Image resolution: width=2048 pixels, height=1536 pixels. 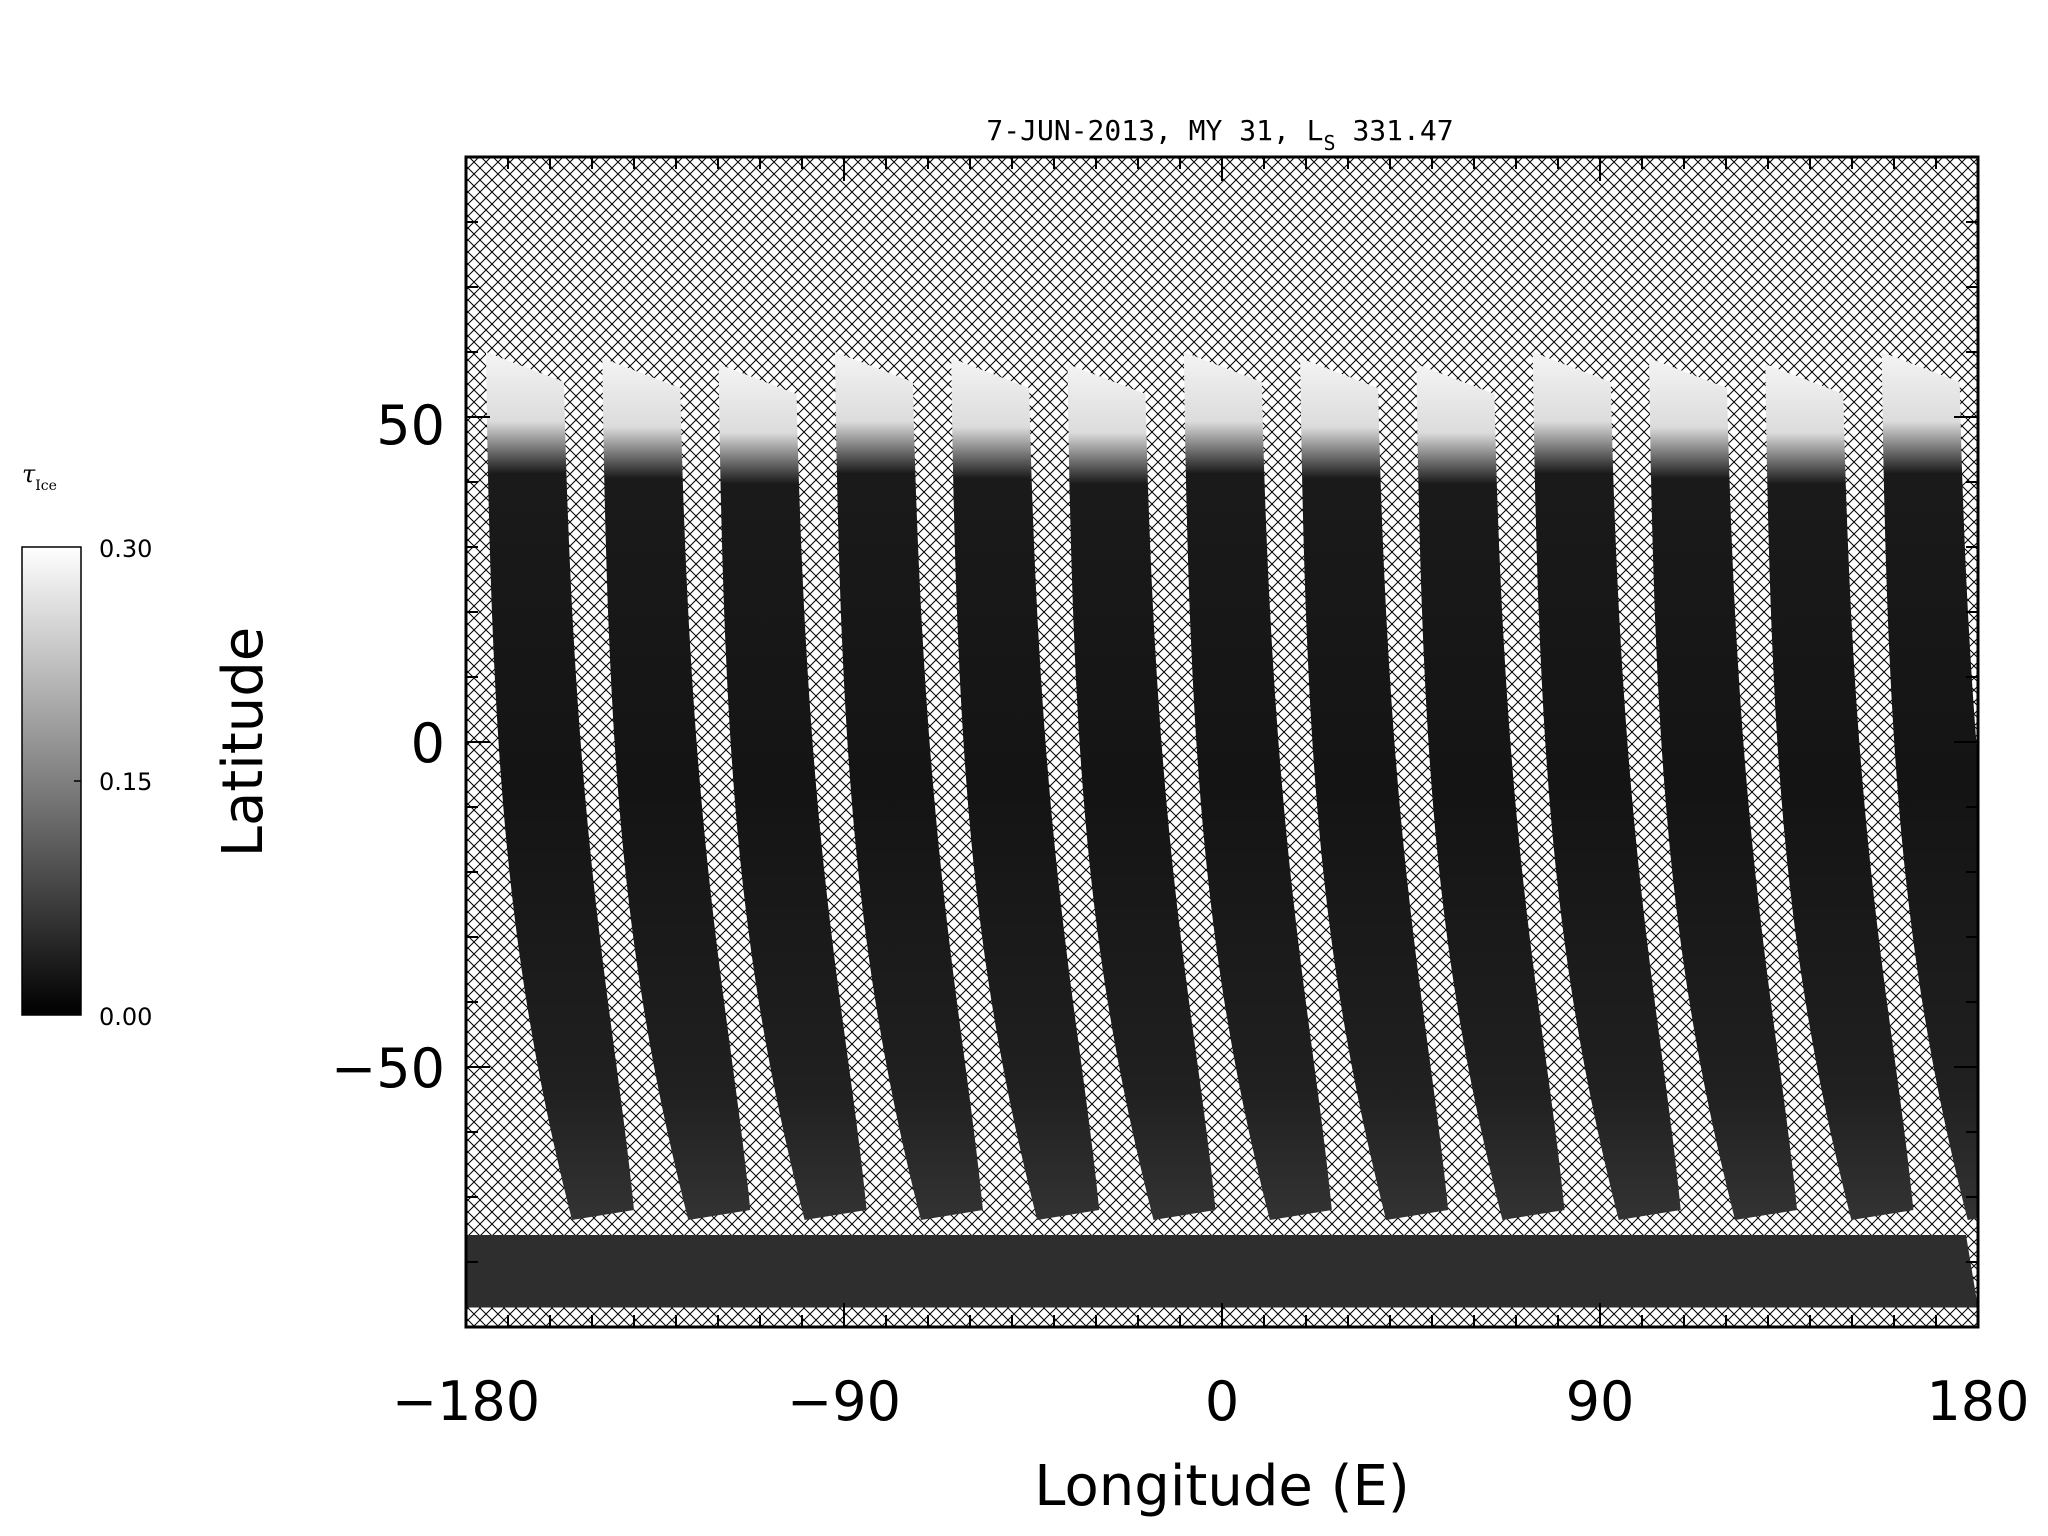 What do you see at coordinates (1154, 130) in the screenshot?
I see `title-prefix: 7-JUN-2013, MY 31, L` at bounding box center [1154, 130].